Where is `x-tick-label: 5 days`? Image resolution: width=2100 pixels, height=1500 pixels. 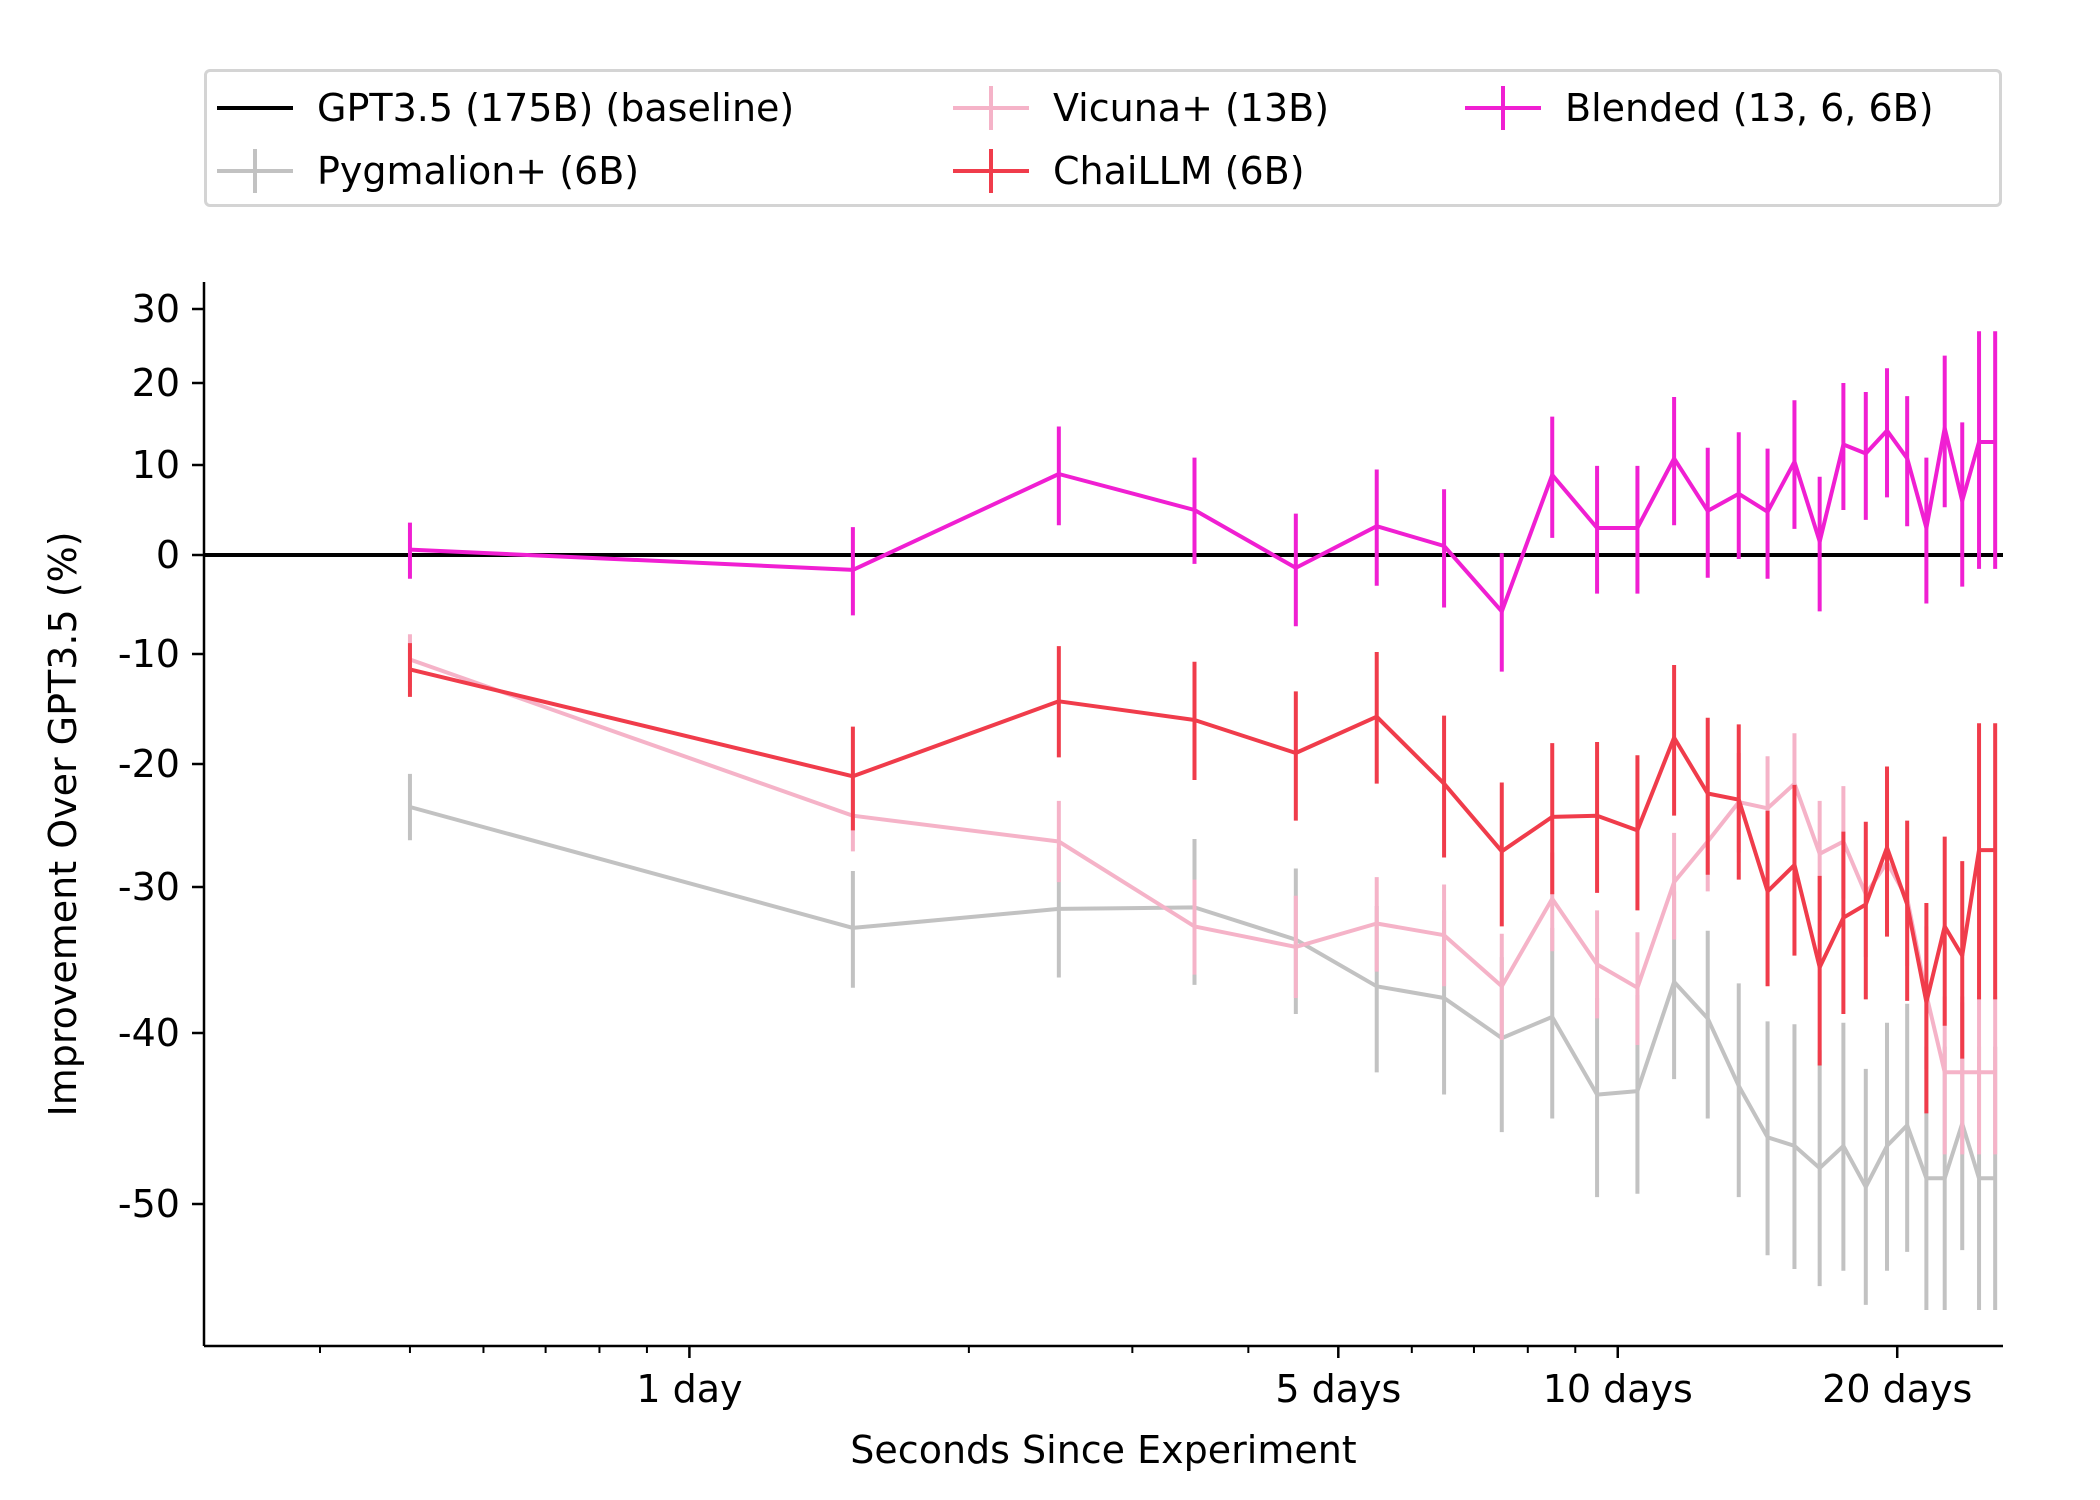
x-tick-label: 5 days is located at coordinates (1338, 1389).